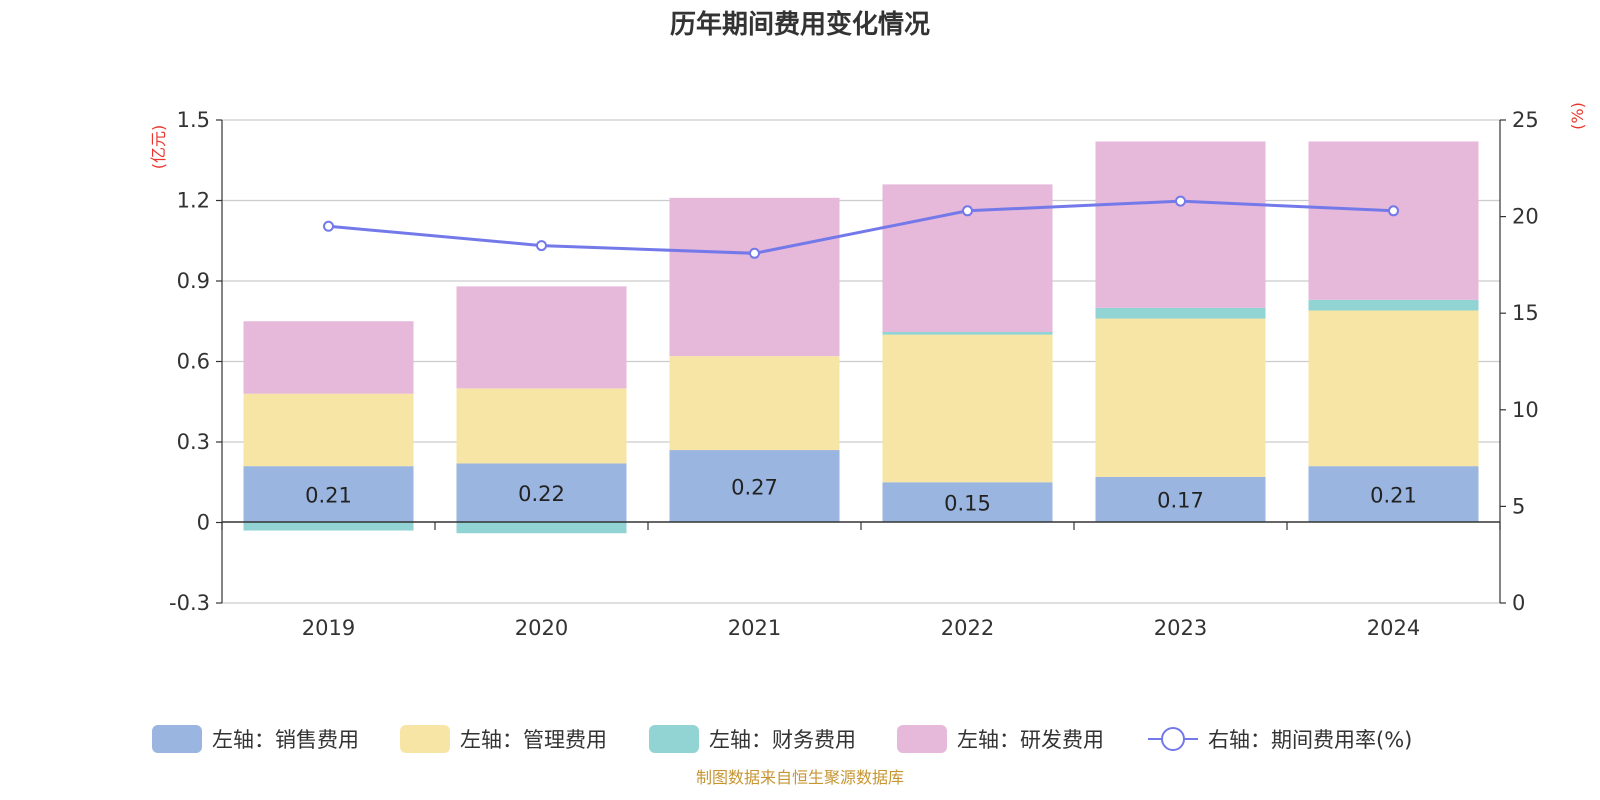 This screenshot has width=1600, height=800. Describe the element at coordinates (541, 628) in the screenshot. I see `x-tick-label: 2020` at that location.